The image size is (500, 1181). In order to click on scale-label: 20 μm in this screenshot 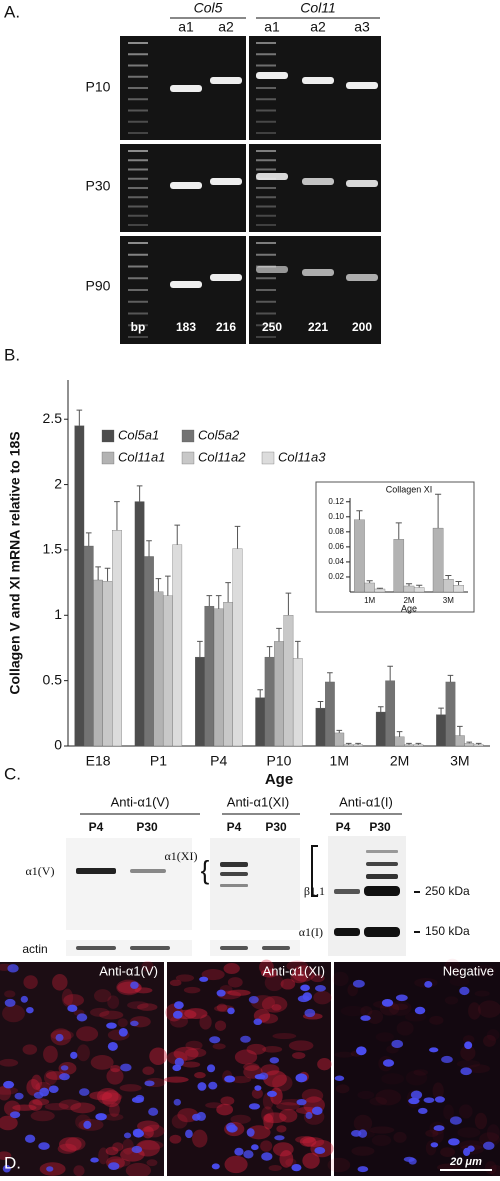, I will do `click(465, 1162)`.